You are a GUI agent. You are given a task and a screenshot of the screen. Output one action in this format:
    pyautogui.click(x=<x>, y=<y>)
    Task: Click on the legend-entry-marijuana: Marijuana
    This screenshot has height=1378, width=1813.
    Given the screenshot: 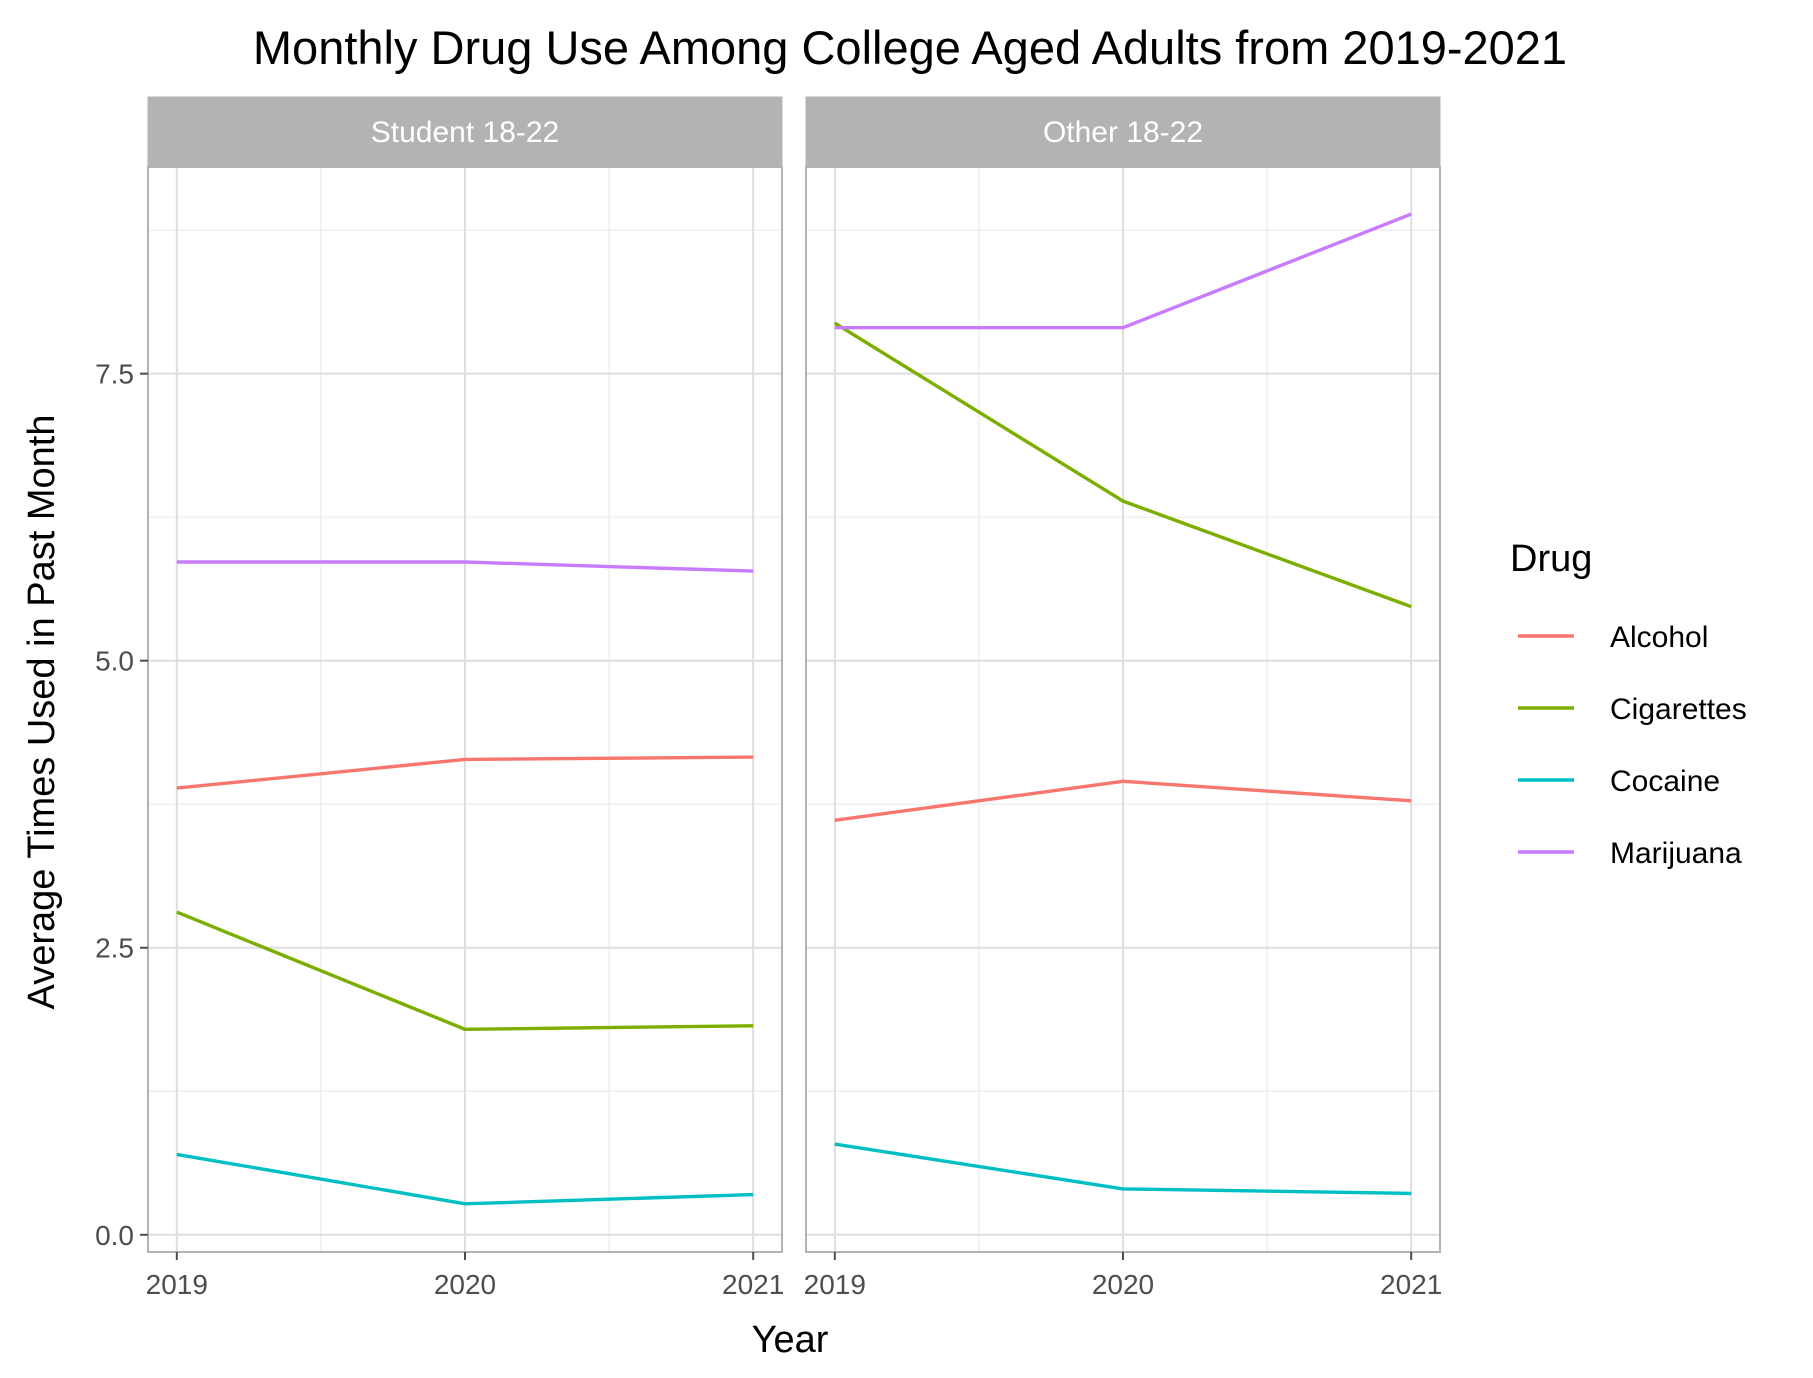 What is the action you would take?
    pyautogui.click(x=1630, y=853)
    